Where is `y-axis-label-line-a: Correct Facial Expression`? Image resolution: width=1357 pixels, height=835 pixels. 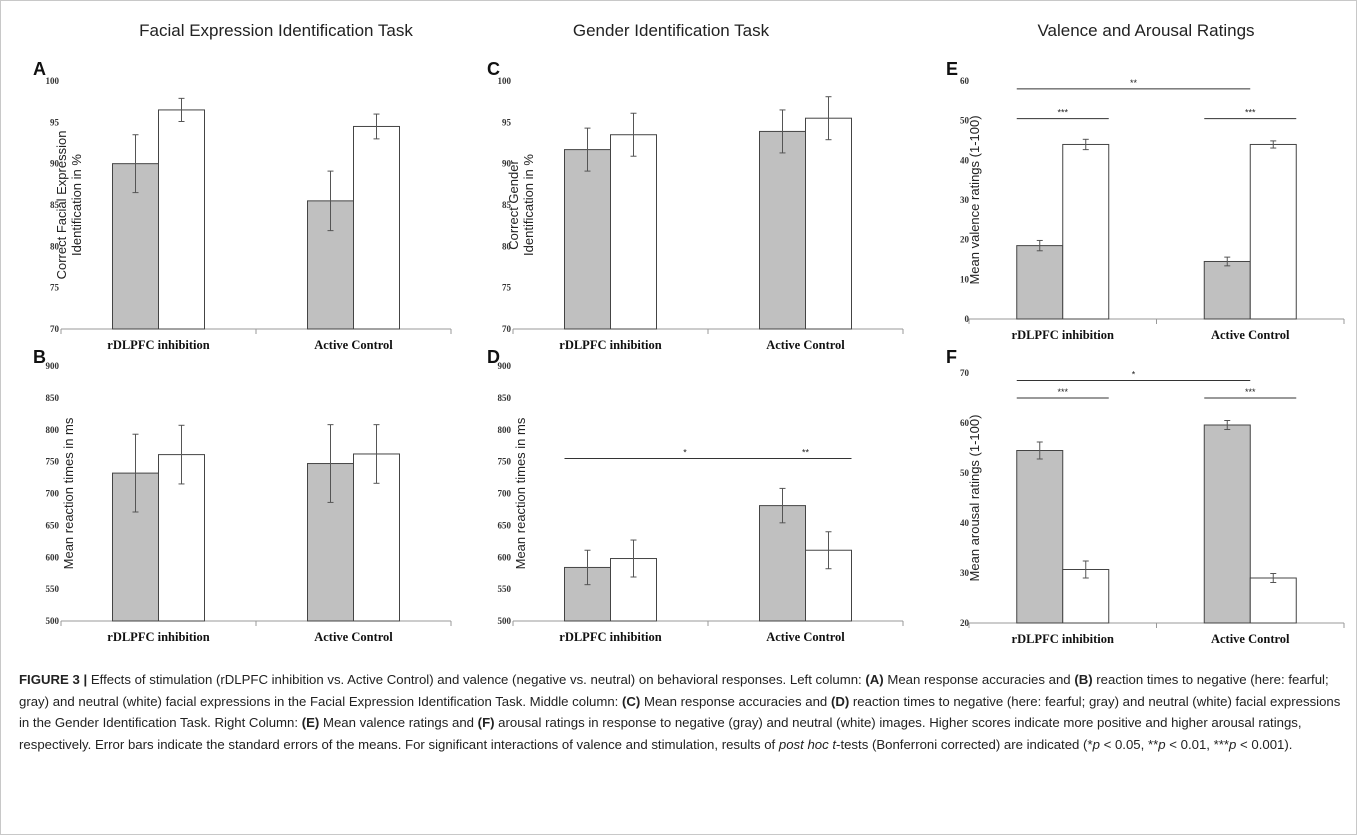
y-axis-label-line-a: Correct Facial Expression is located at coordinates (61, 205).